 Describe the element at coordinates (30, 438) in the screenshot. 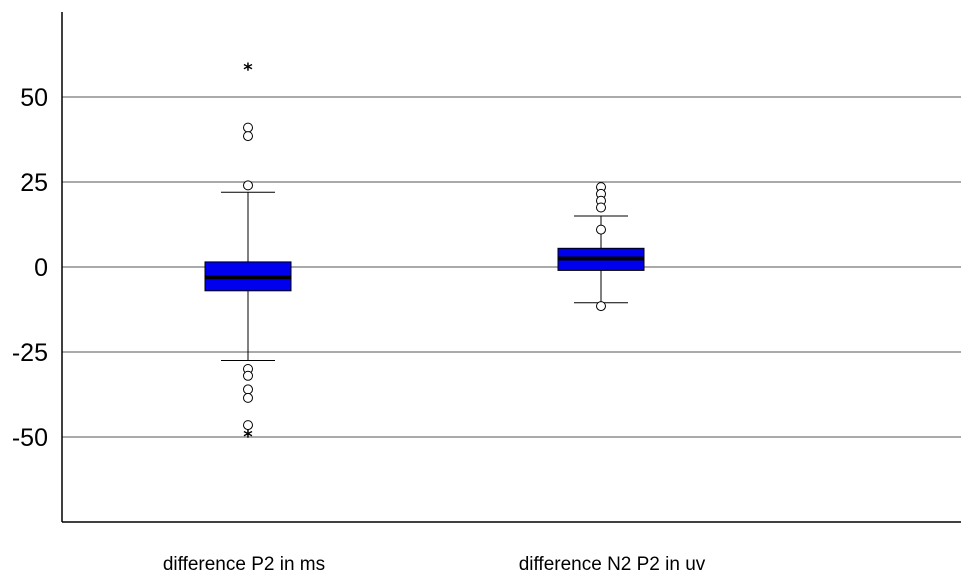

I see `y-tick-label-4: -50` at that location.